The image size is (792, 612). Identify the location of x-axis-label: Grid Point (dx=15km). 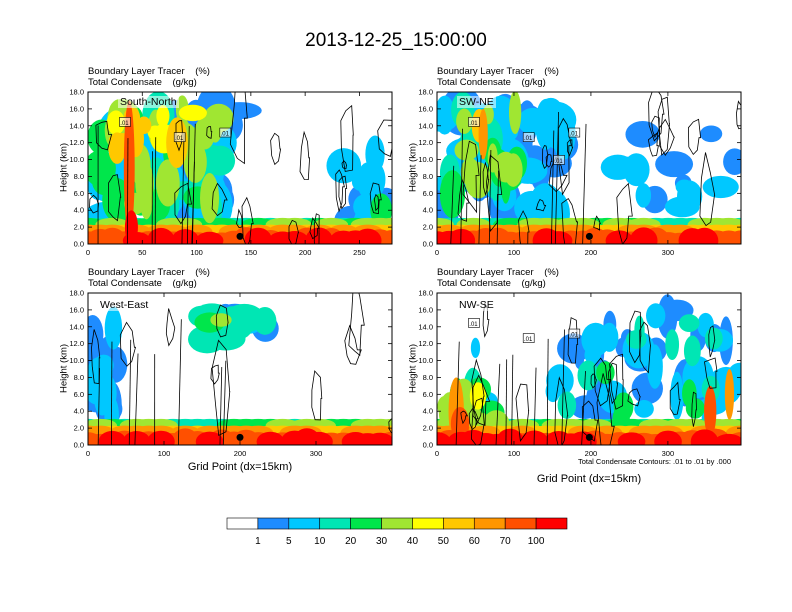
(240, 467).